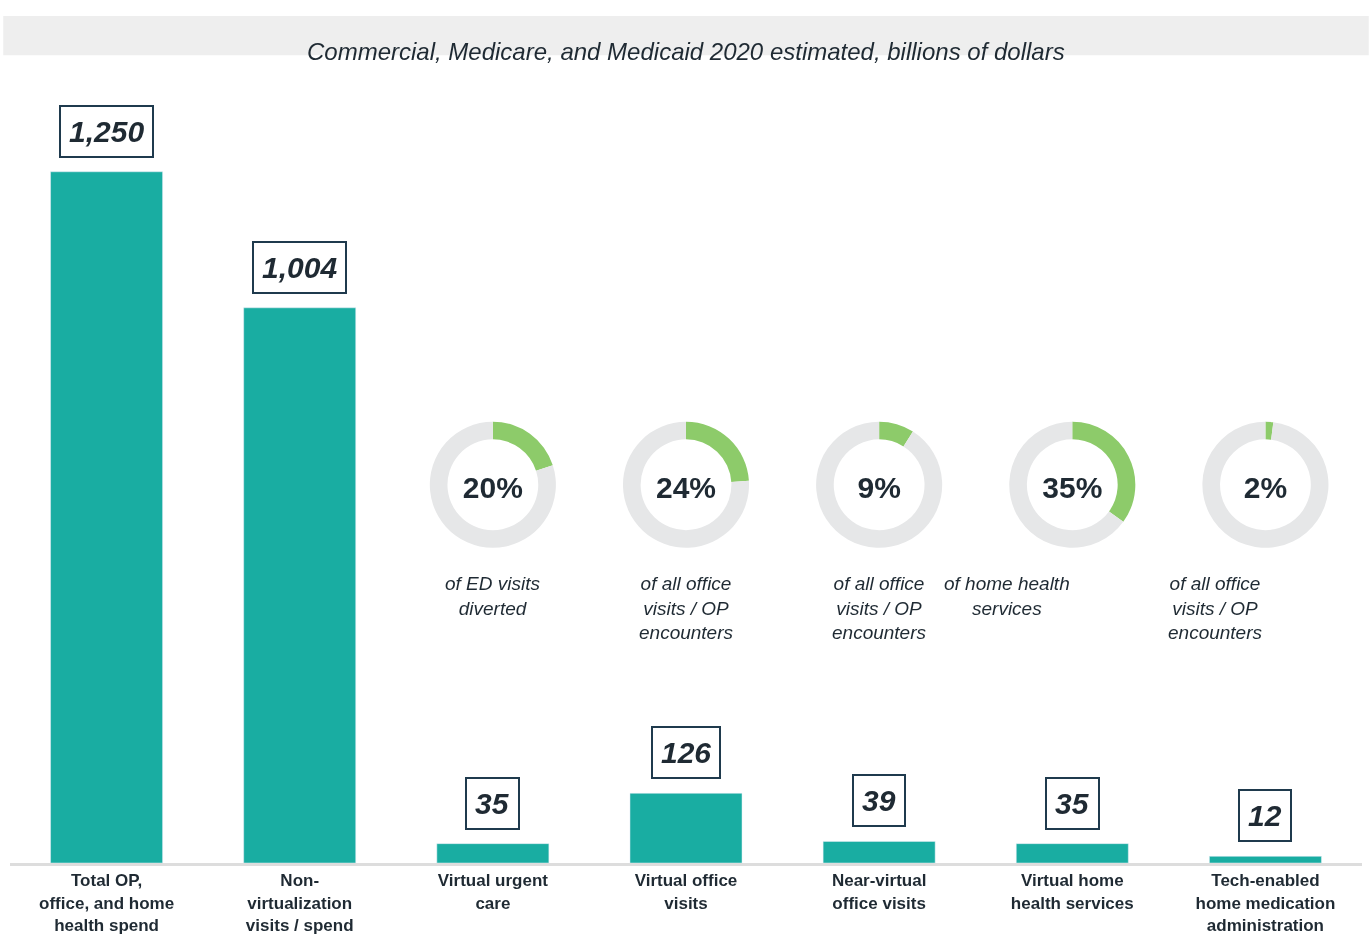  Describe the element at coordinates (1265, 488) in the screenshot. I see `text: 2%` at that location.